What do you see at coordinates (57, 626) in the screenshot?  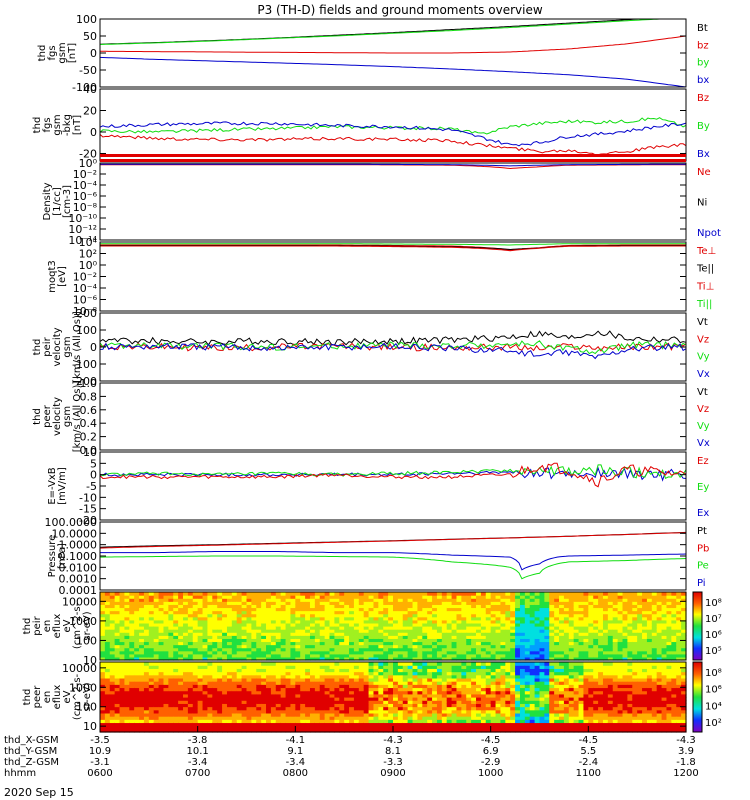 I see `y-axis-label: eflux` at bounding box center [57, 626].